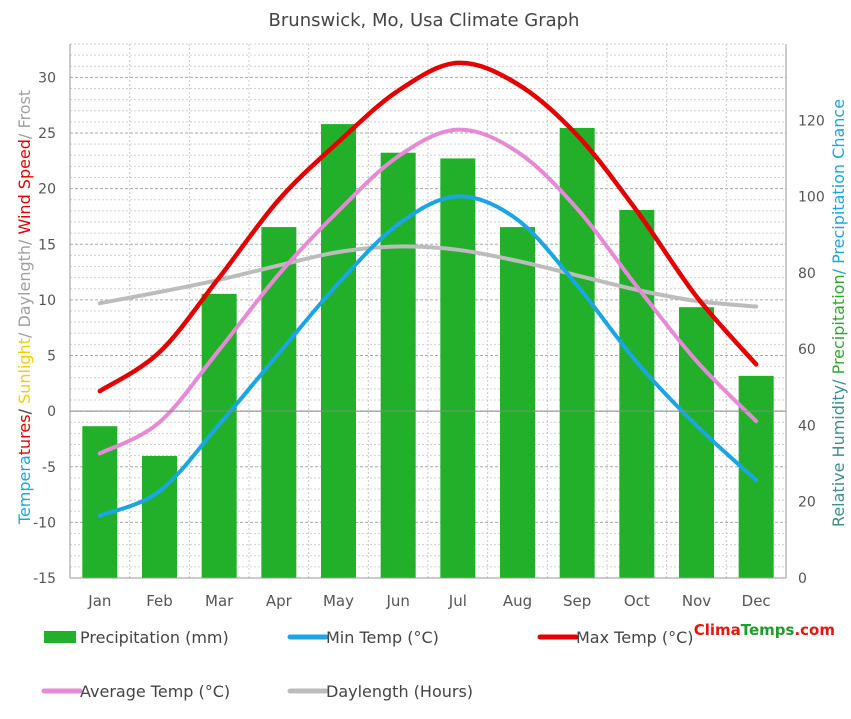 Image resolution: width=851 pixels, height=719 pixels. I want to click on legend-item: Precipitation (mm), so click(136, 637).